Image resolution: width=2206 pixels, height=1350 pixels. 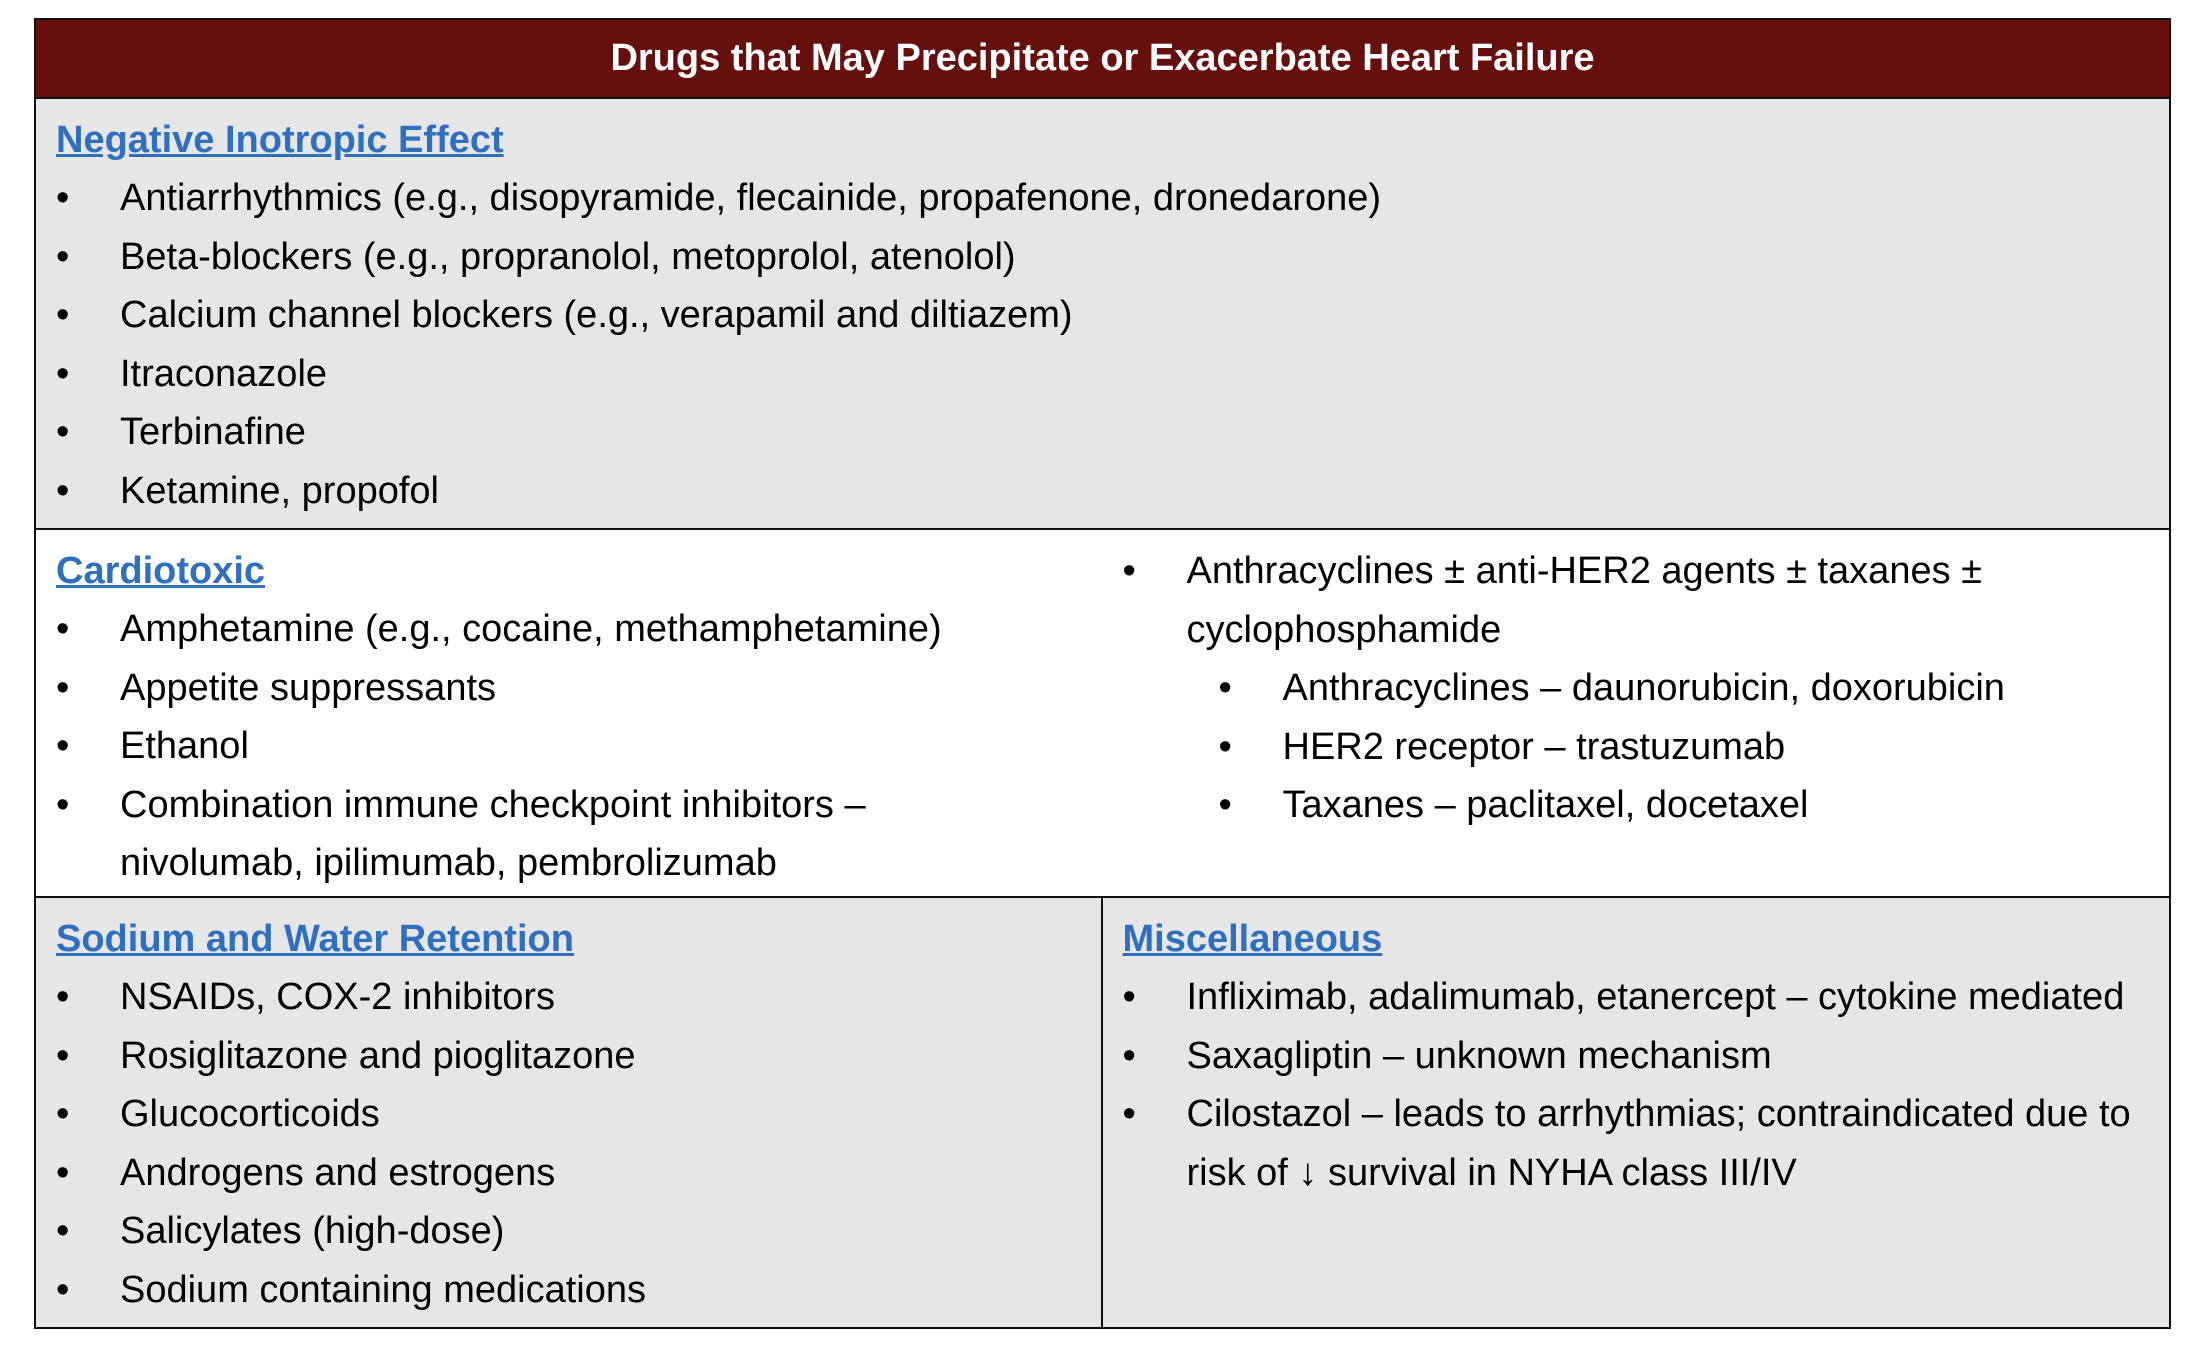 I want to click on list-item: Androgens and estrogens, so click(x=568, y=1173).